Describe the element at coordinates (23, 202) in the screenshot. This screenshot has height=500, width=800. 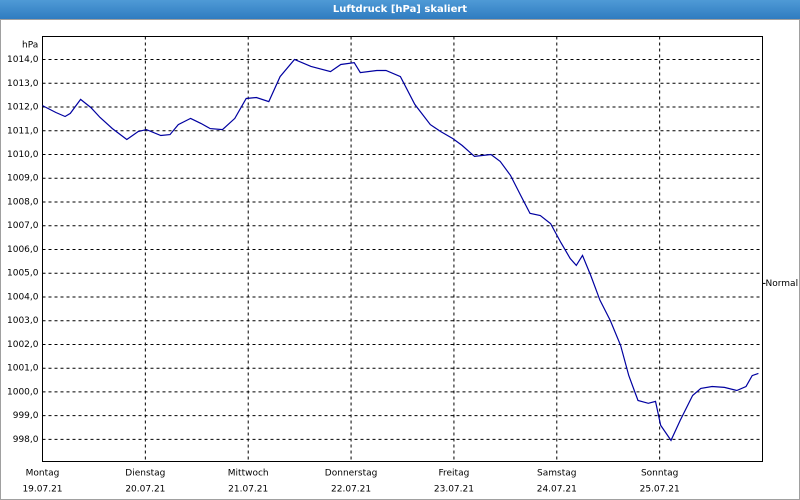
I see `y-tick-label: 1008,0` at that location.